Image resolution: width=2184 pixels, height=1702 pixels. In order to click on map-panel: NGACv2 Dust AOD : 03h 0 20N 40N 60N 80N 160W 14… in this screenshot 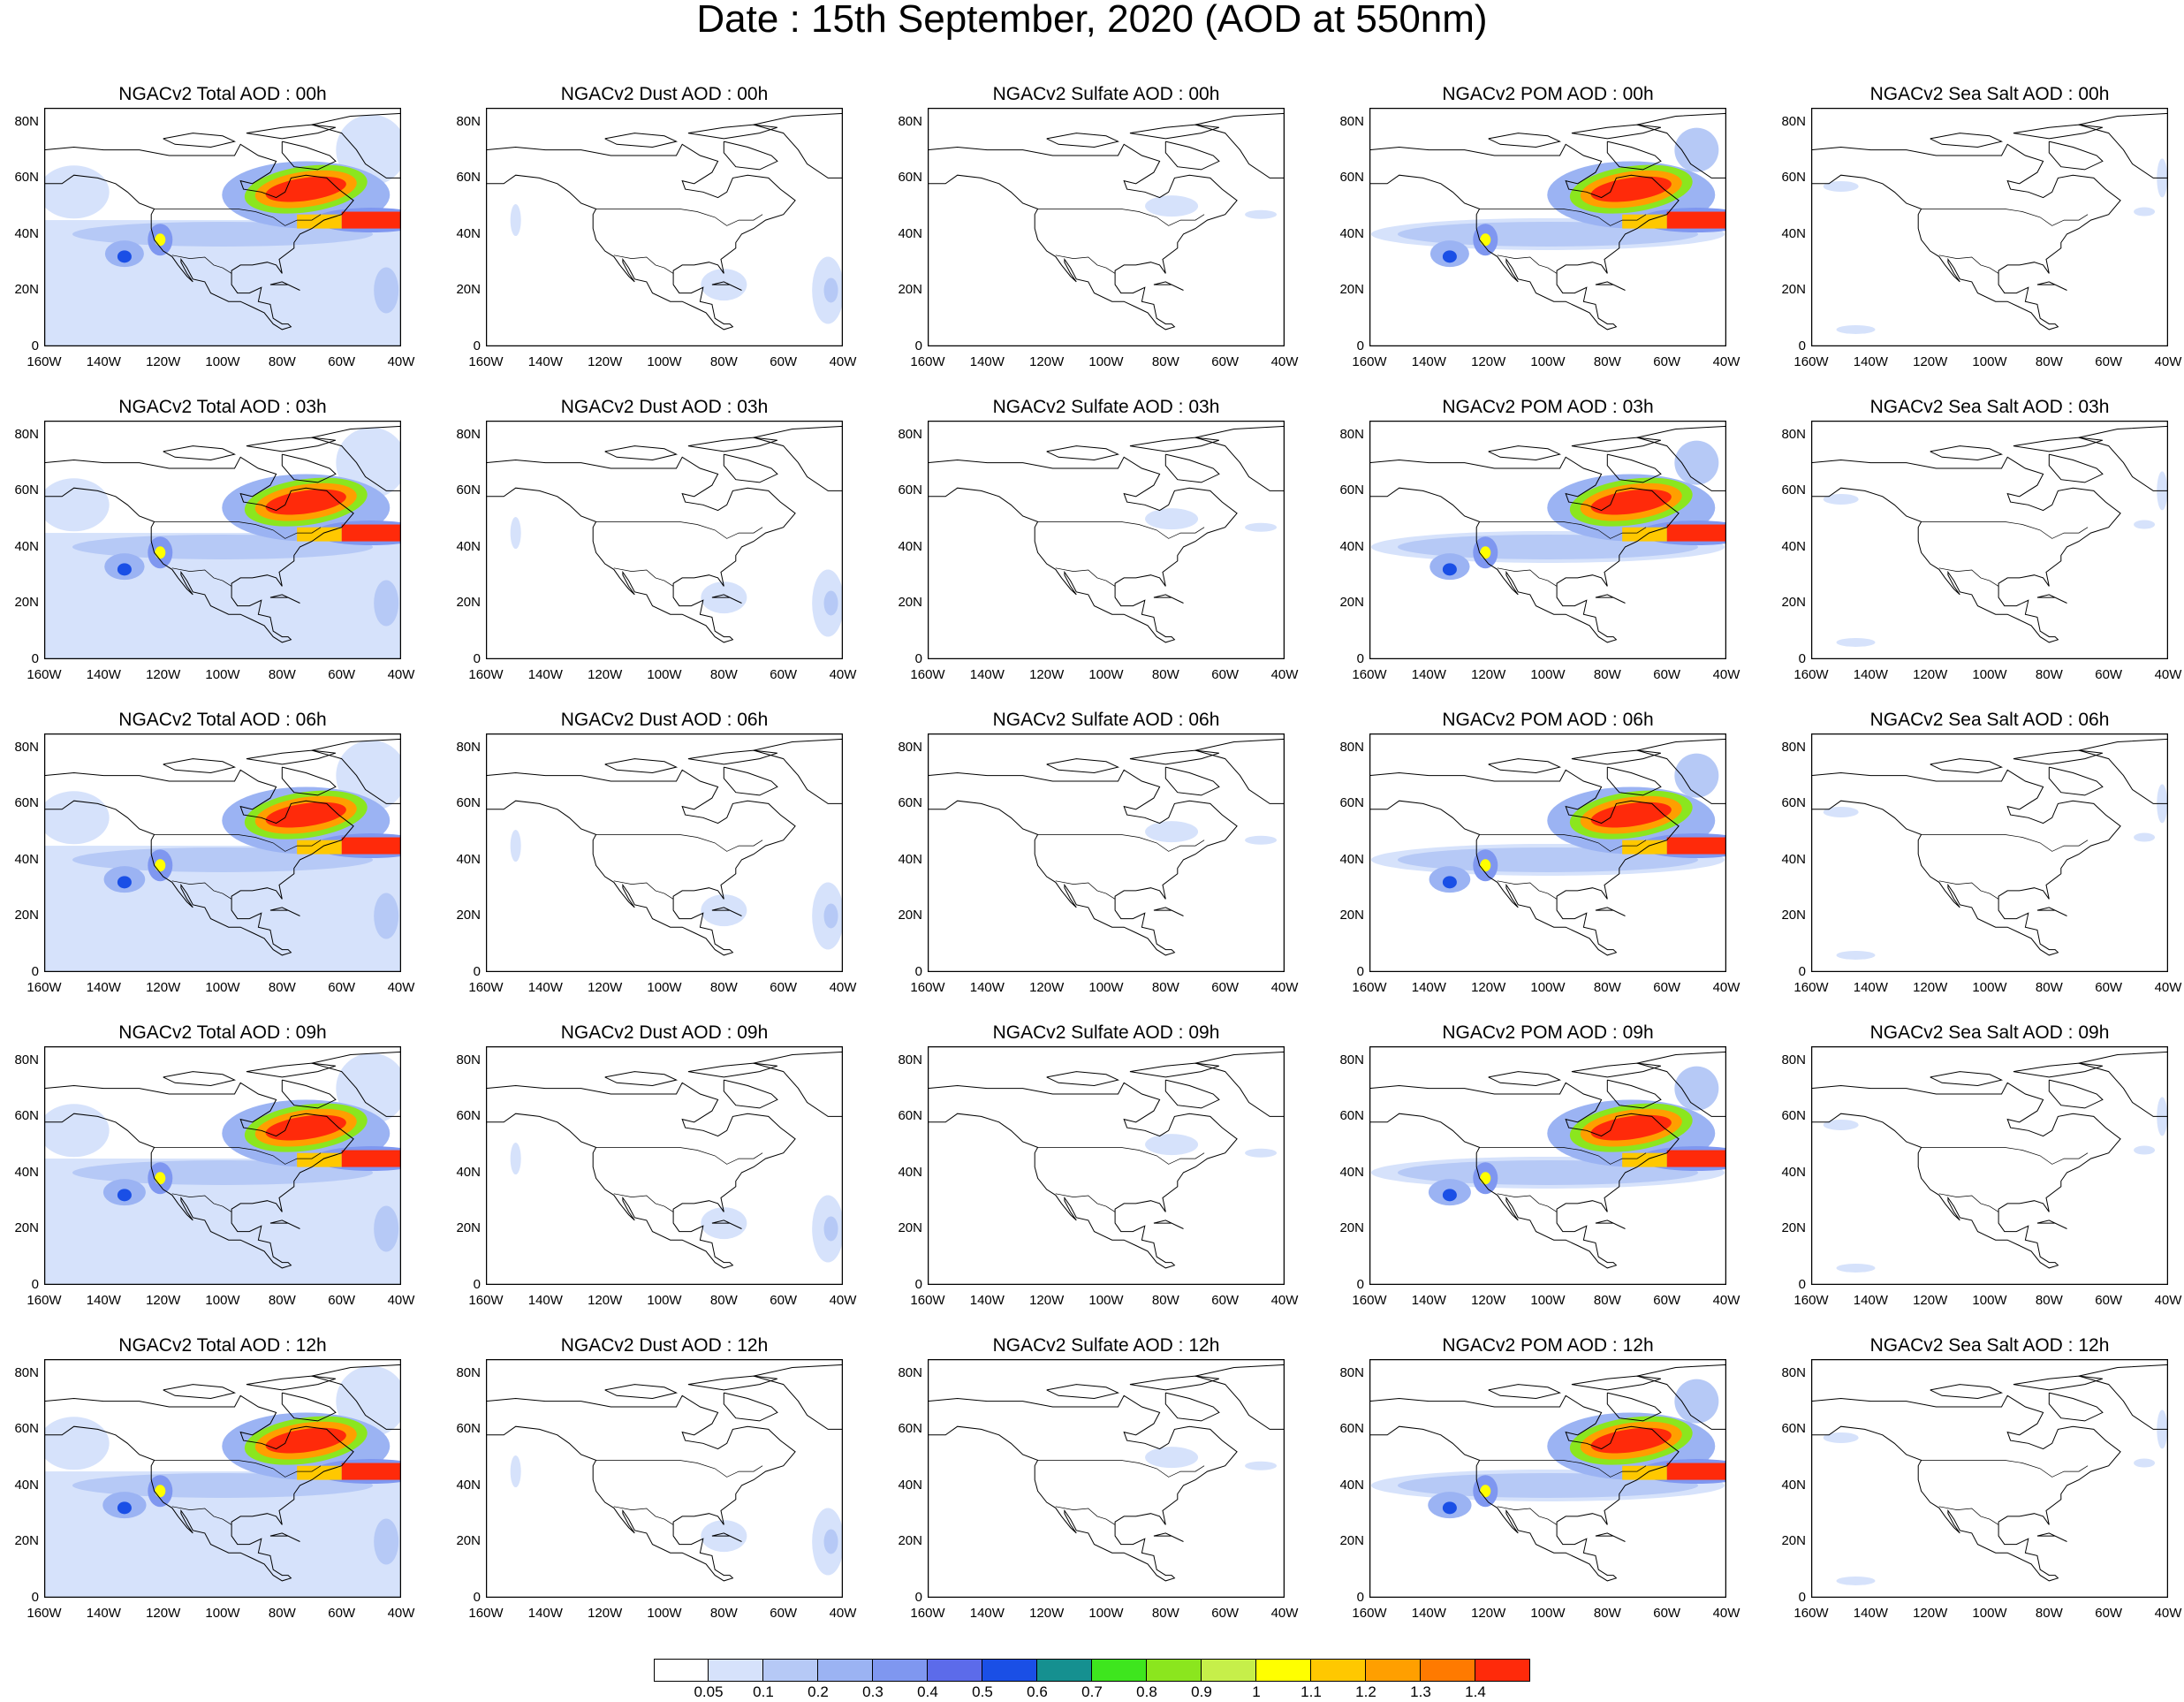, I will do `click(662, 553)`.